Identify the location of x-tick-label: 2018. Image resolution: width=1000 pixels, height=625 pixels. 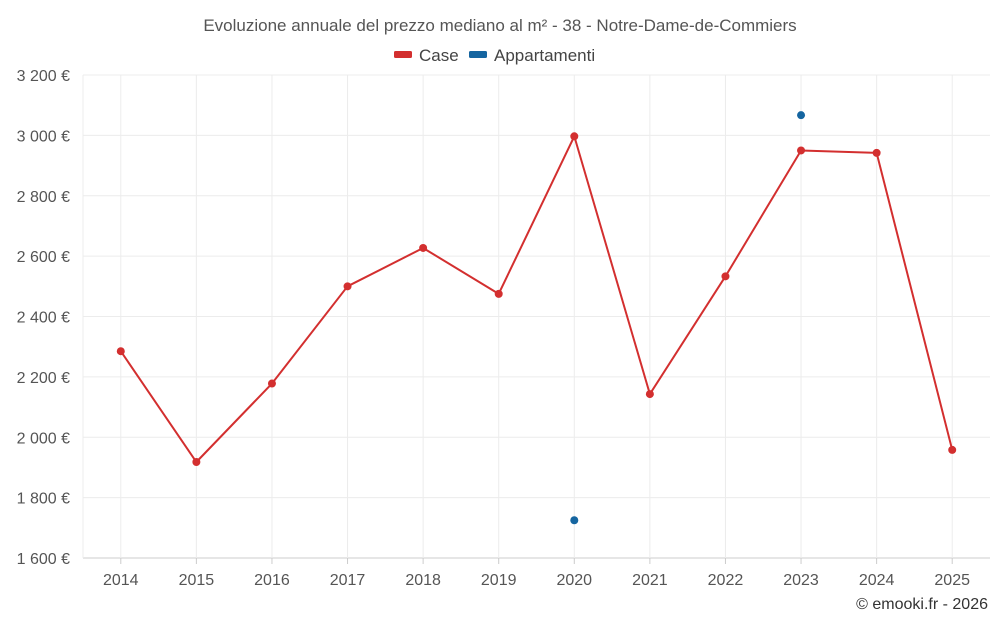
(423, 580).